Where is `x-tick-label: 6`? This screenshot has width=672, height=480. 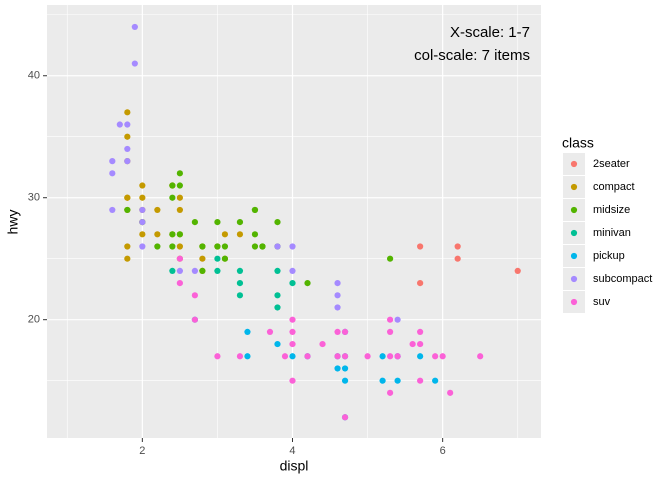
x-tick-label: 6 is located at coordinates (443, 451).